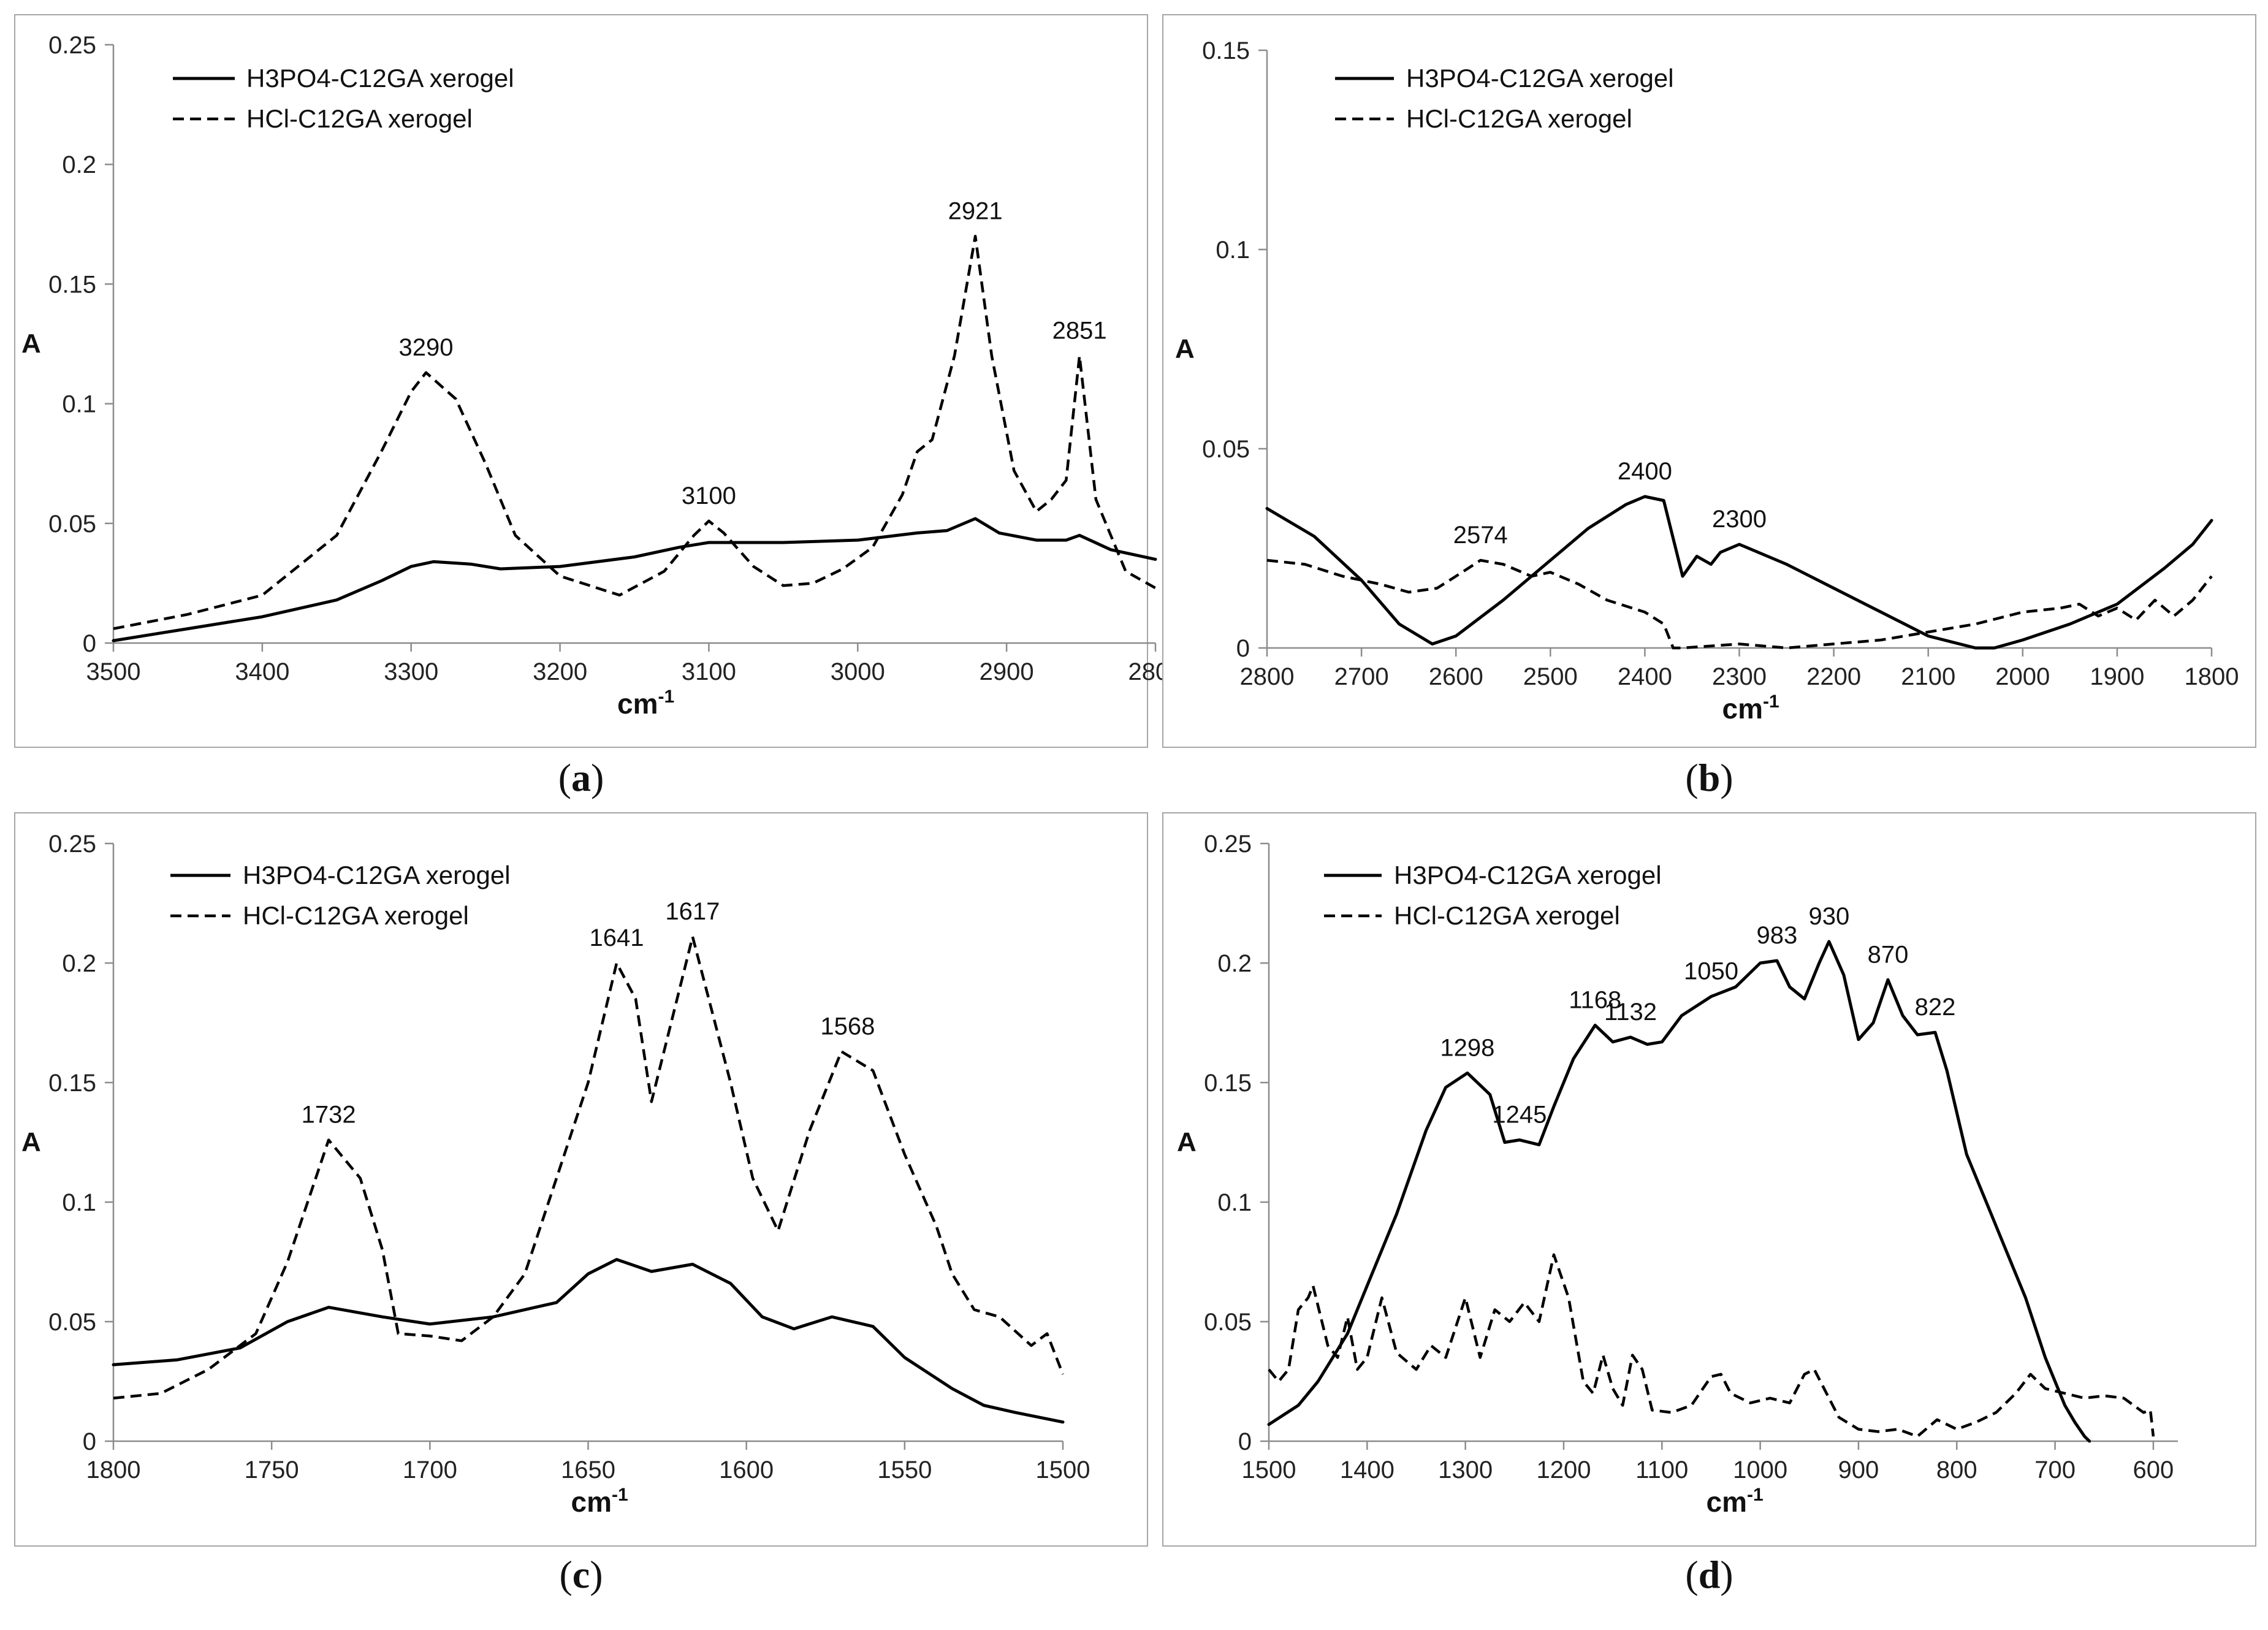 The image size is (2268, 1630). Describe the element at coordinates (1711, 971) in the screenshot. I see `peak-label: 1050` at that location.